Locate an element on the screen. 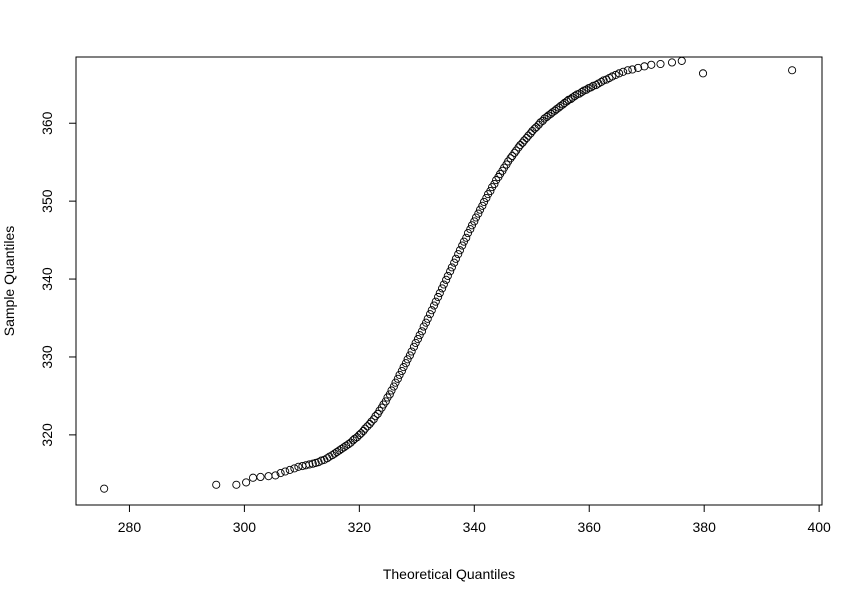 Image resolution: width=855 pixels, height=594 pixels. y-axis: 320 330 340 350 360 is located at coordinates (58, 279).